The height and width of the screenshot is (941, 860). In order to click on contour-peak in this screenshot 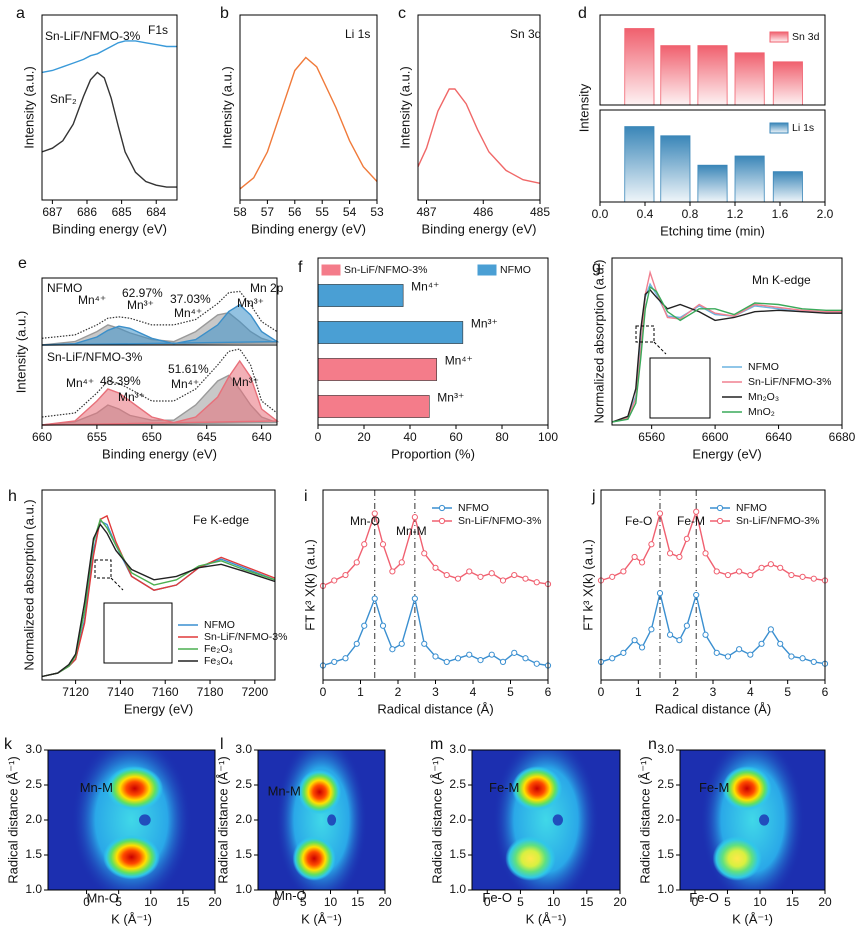, I will do `click(537, 788)`.